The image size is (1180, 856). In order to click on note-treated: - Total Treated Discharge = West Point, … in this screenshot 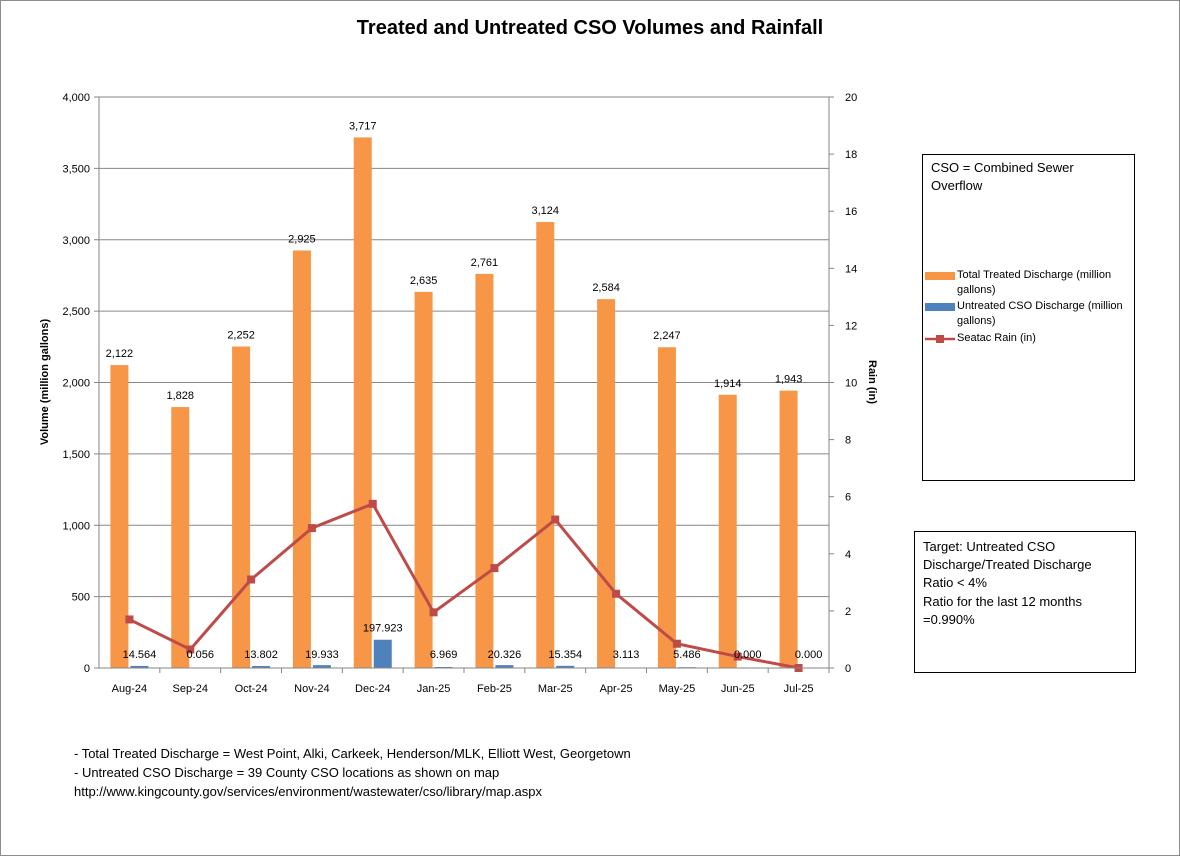, I will do `click(352, 753)`.